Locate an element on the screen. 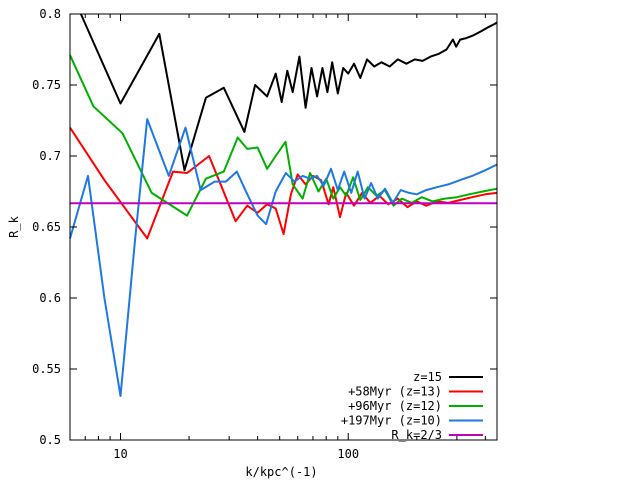 Image resolution: width=640 pixels, height=480 pixels. legend-label: z=15 is located at coordinates (427, 377).